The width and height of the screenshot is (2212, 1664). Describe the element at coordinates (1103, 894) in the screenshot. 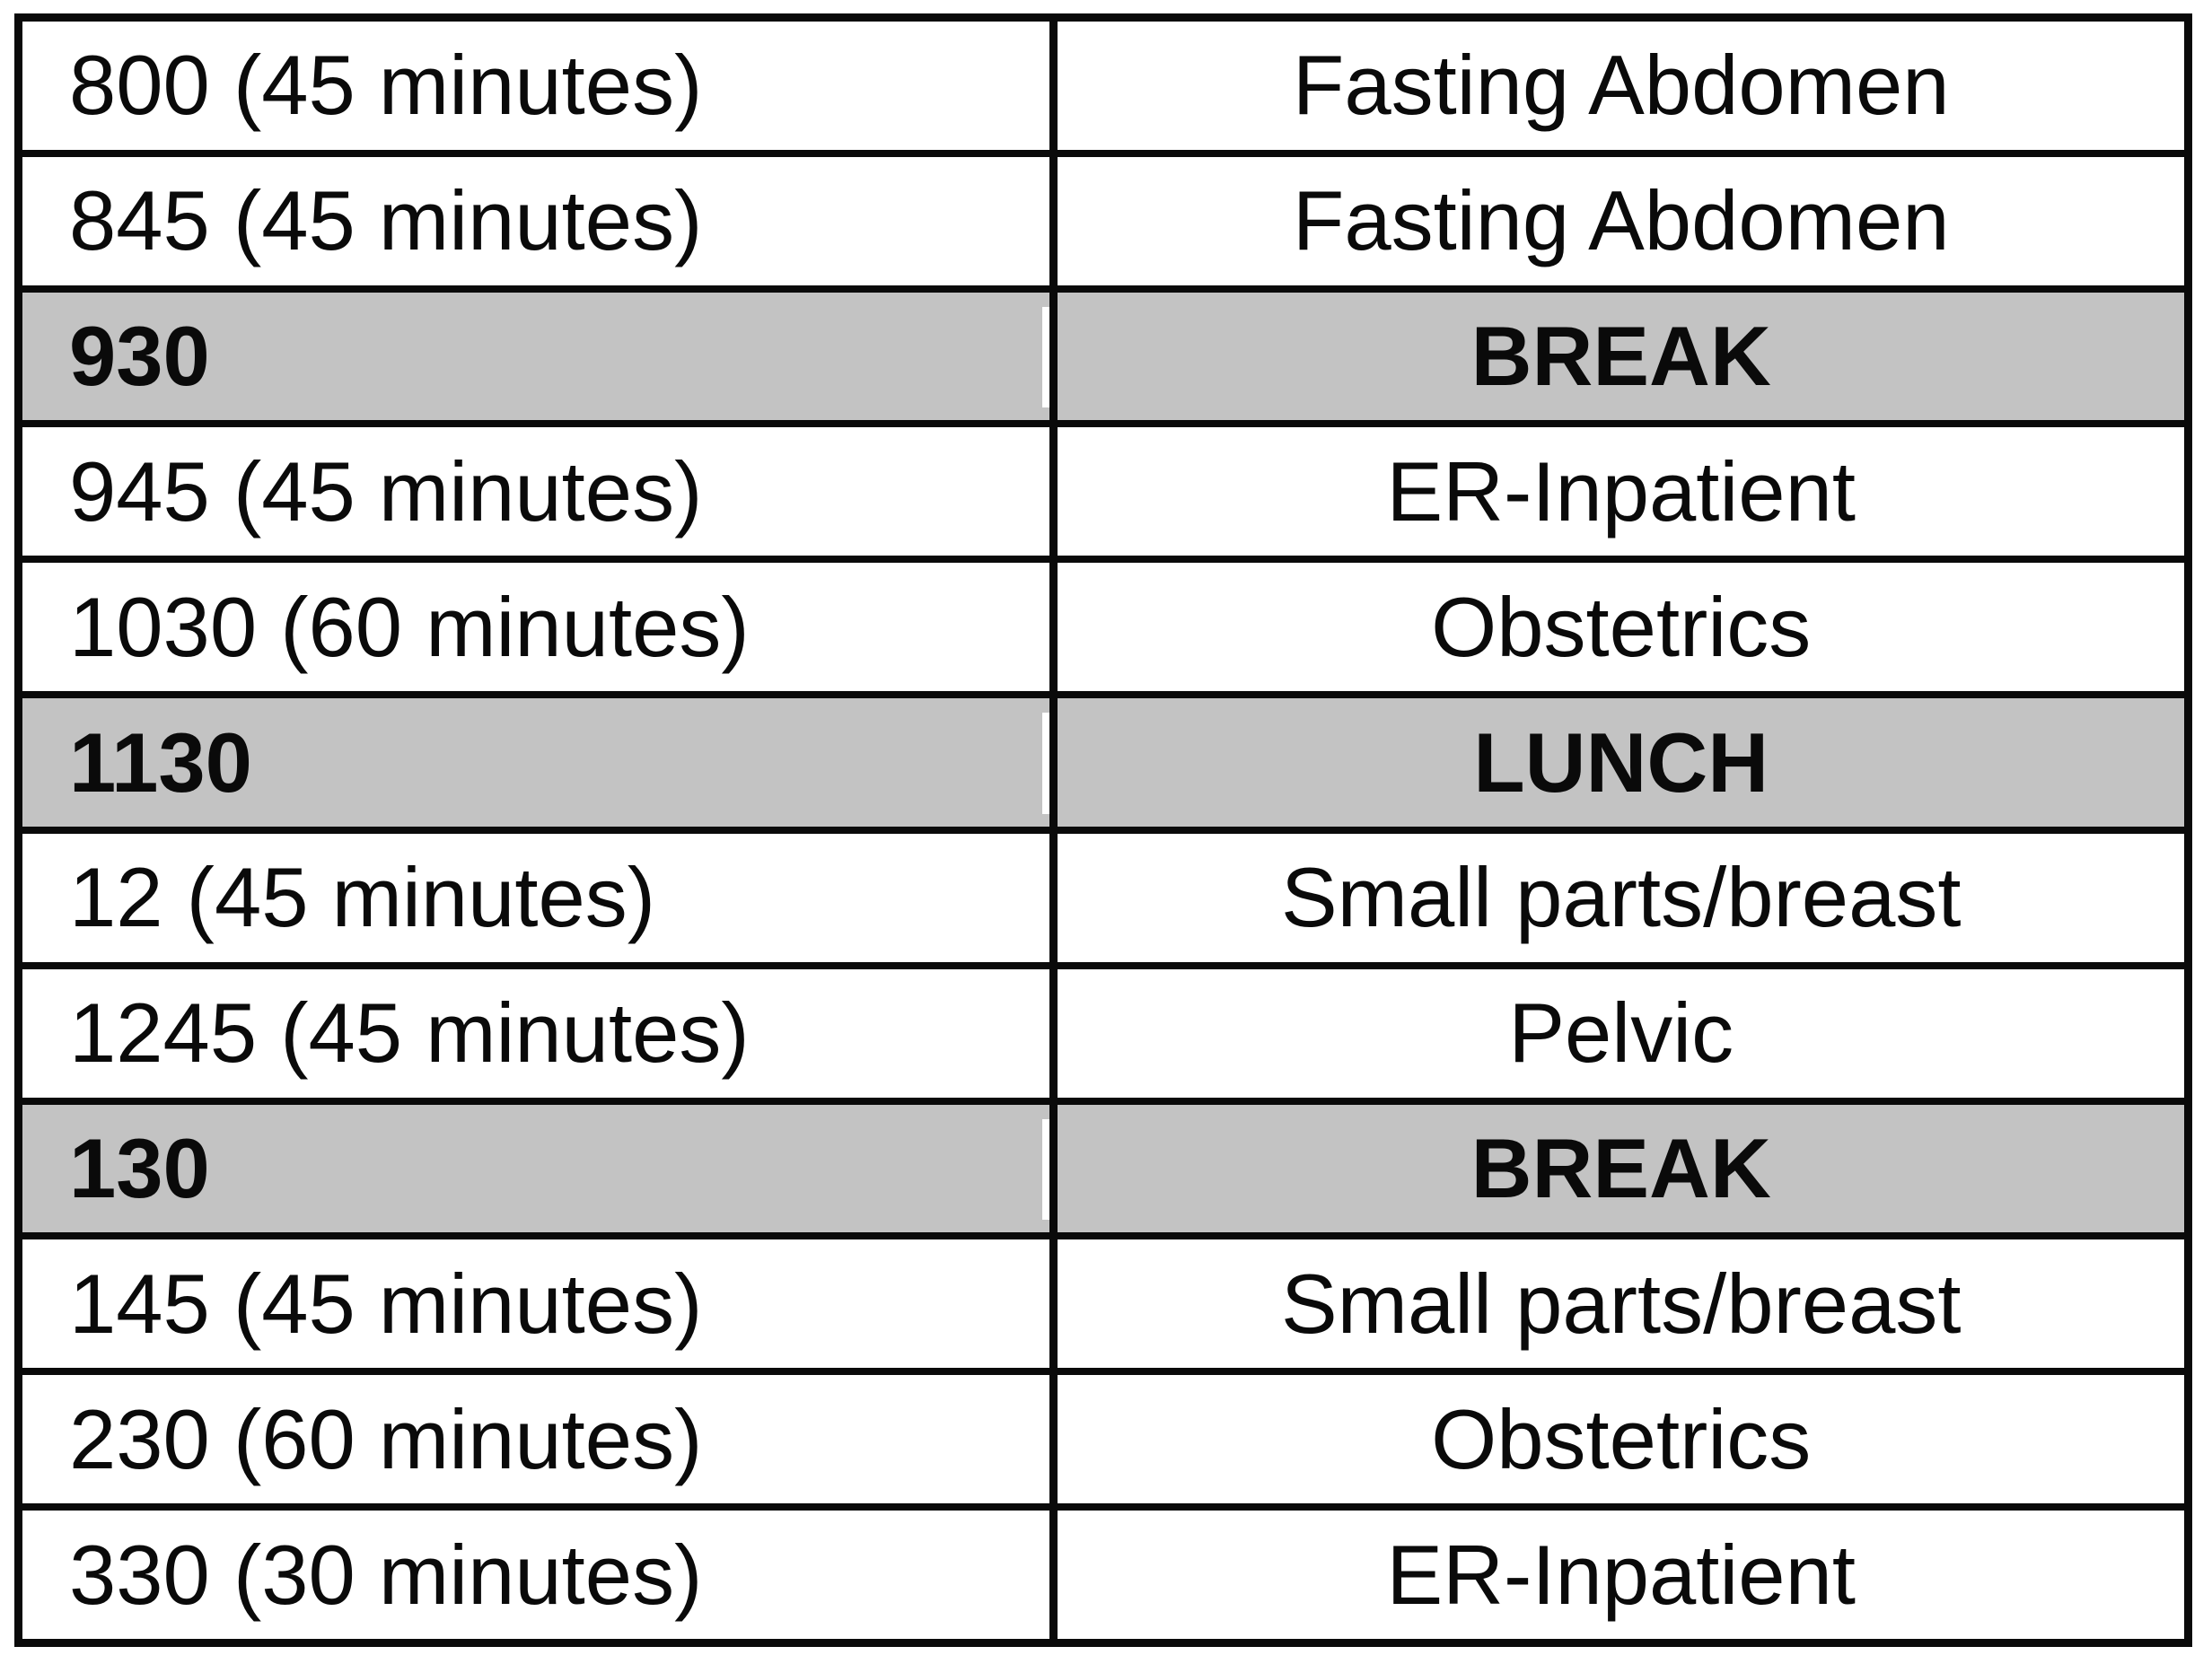

I see `schedule-row: 12 (45 minutes) Small parts/breast` at that location.